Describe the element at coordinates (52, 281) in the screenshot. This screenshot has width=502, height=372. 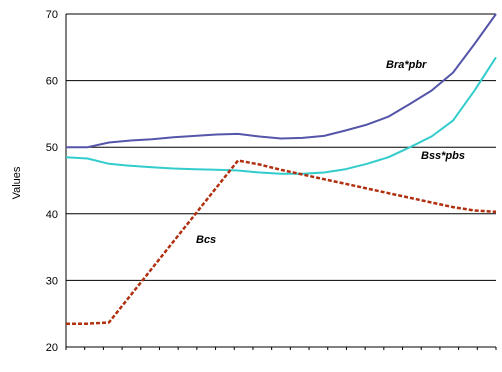
I see `y-tick-label-30: 30` at that location.